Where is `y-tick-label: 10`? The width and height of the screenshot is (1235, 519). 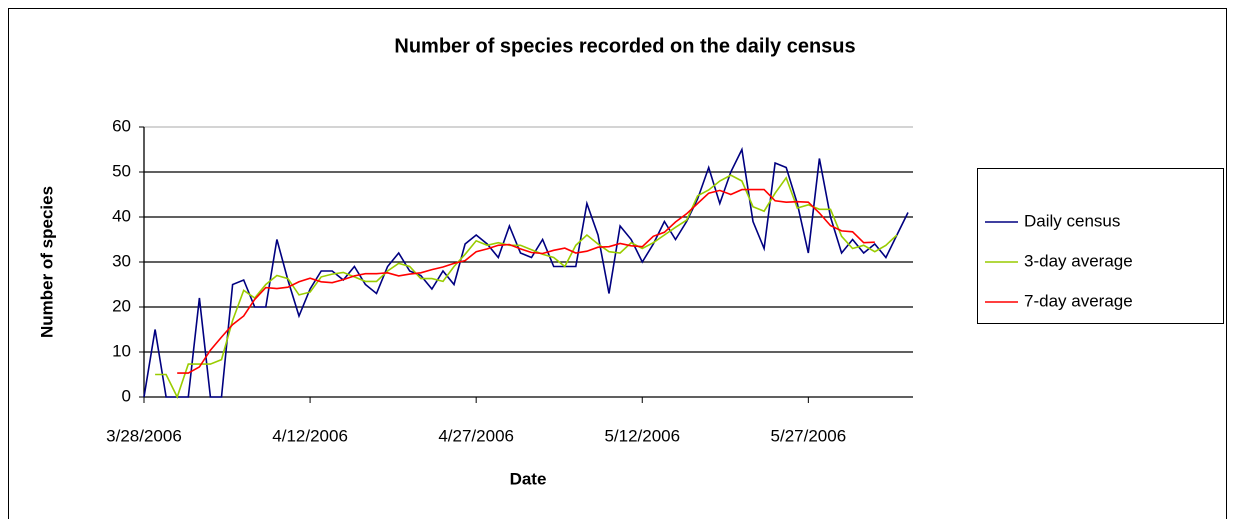
y-tick-label: 10 is located at coordinates (121, 350).